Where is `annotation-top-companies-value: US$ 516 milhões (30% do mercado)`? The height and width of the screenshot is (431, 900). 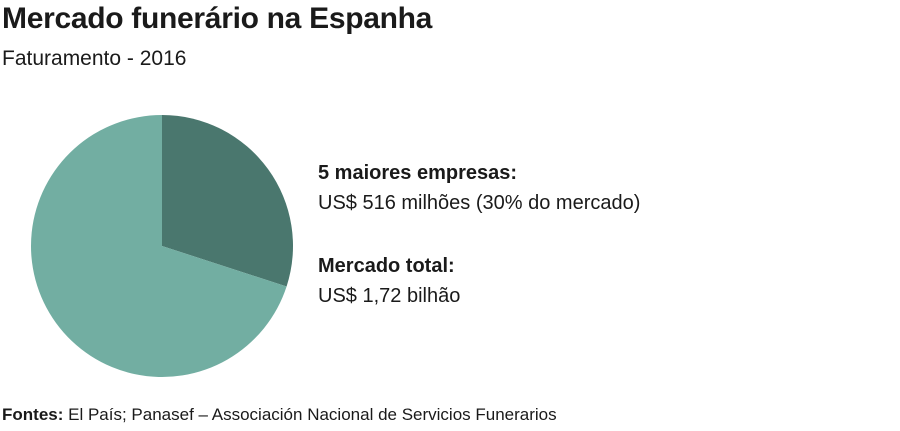 annotation-top-companies-value: US$ 516 milhões (30% do mercado) is located at coordinates (479, 203).